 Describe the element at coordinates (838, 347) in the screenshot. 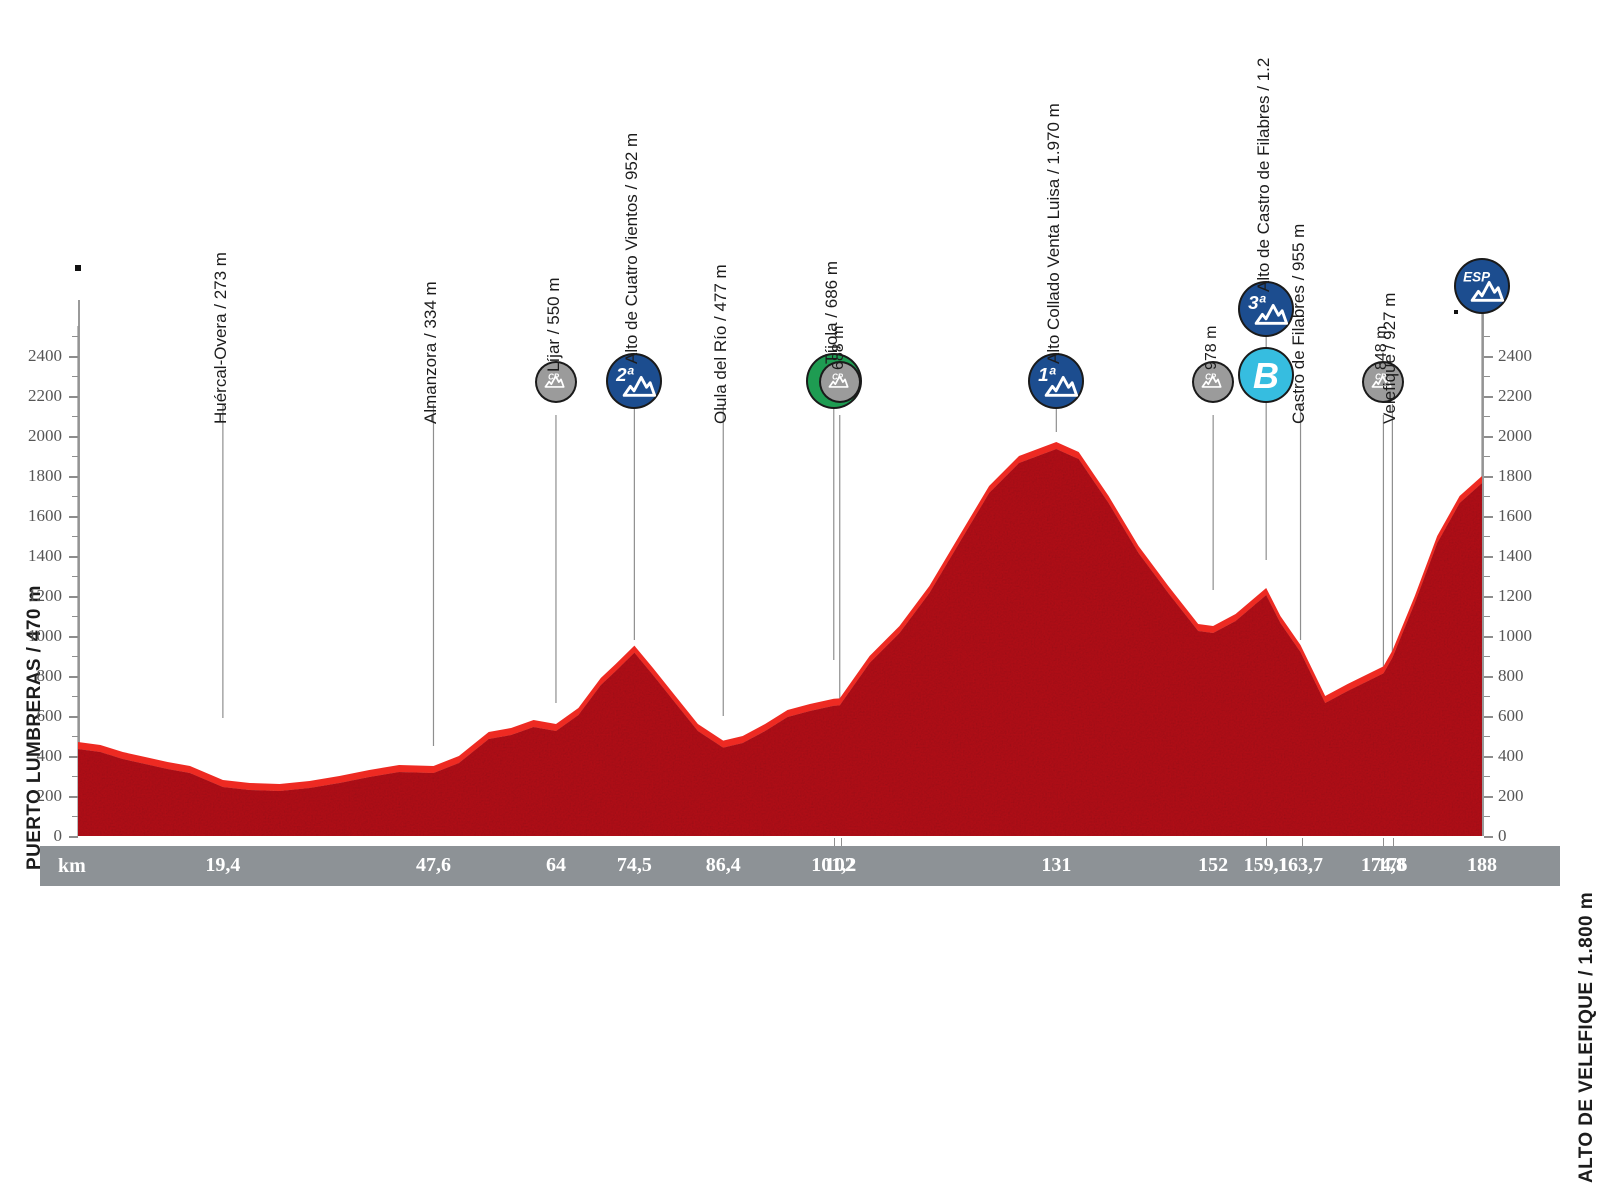

I see `marker-label-cp-688: 688 m` at that location.